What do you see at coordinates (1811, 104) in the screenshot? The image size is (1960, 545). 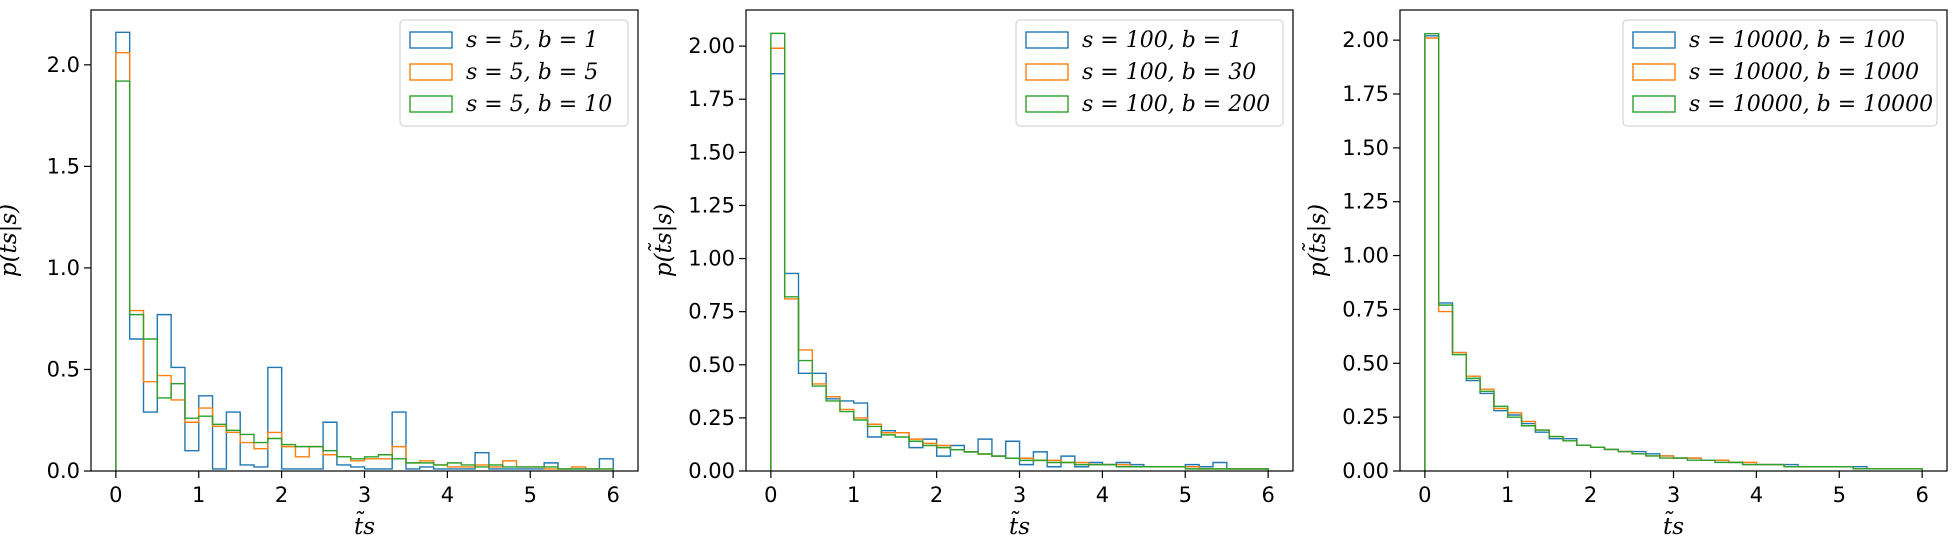 I see `legend-entry-label: s = 10000, b = 10000` at bounding box center [1811, 104].